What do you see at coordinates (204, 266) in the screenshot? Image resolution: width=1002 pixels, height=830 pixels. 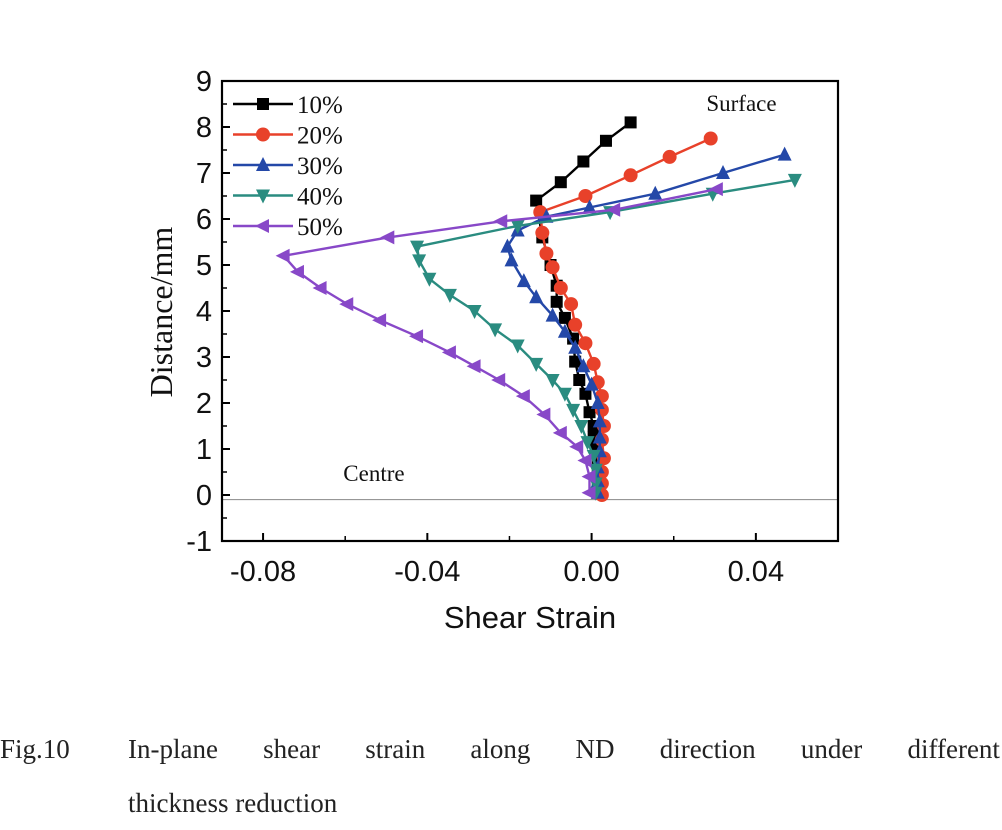 I see `y-tick-label: 5` at bounding box center [204, 266].